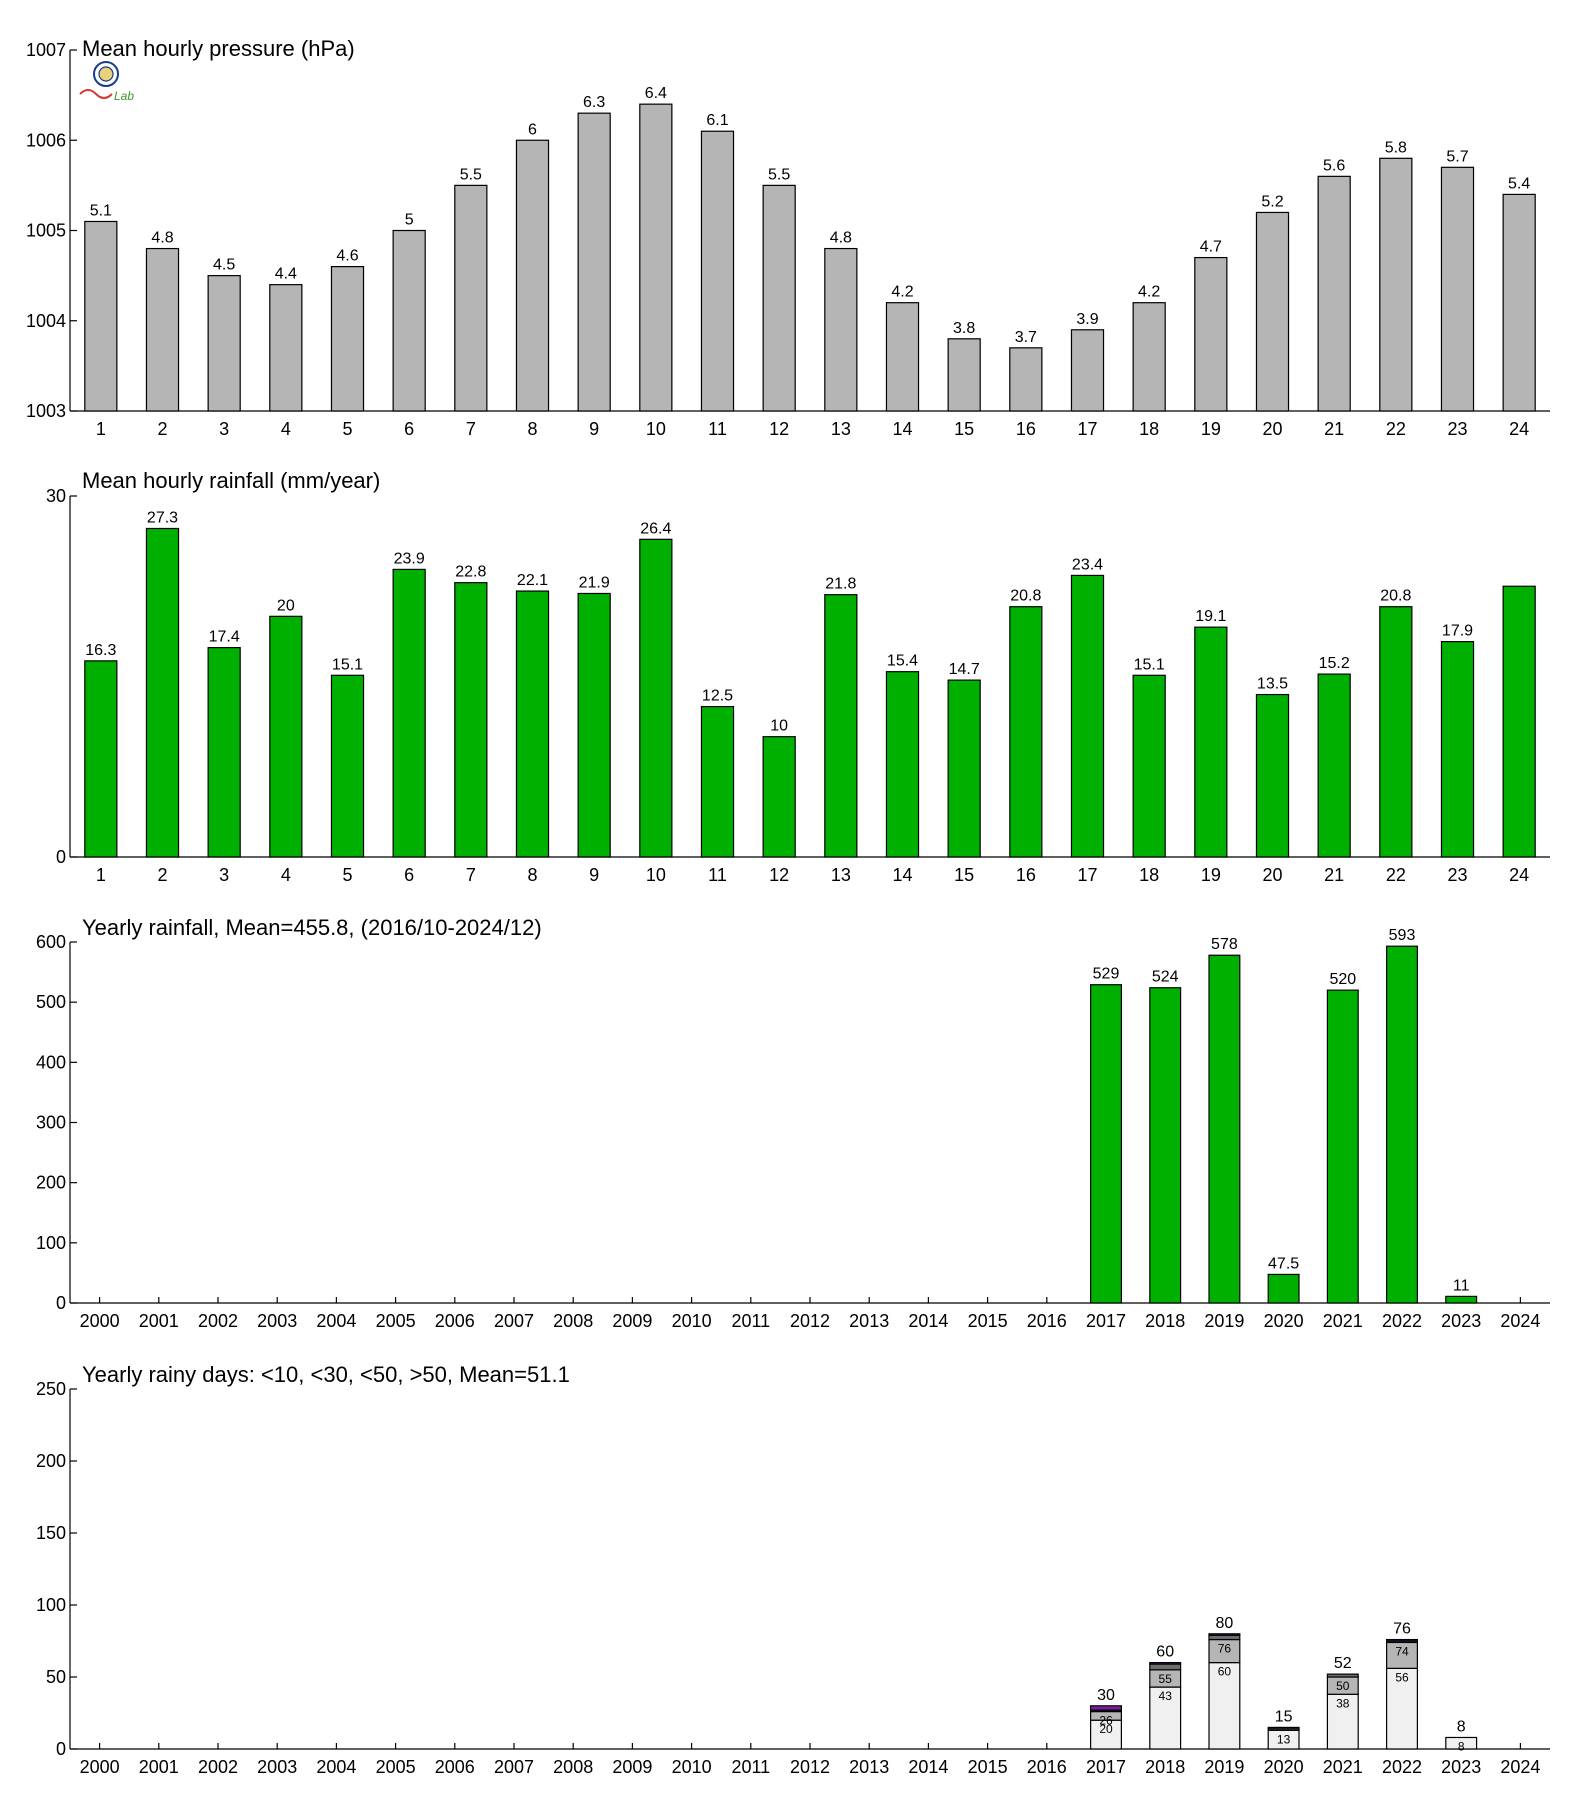 Image resolution: width=1580 pixels, height=1800 pixels. Describe the element at coordinates (51, 1123) in the screenshot. I see `y-tick-label: 300` at that location.